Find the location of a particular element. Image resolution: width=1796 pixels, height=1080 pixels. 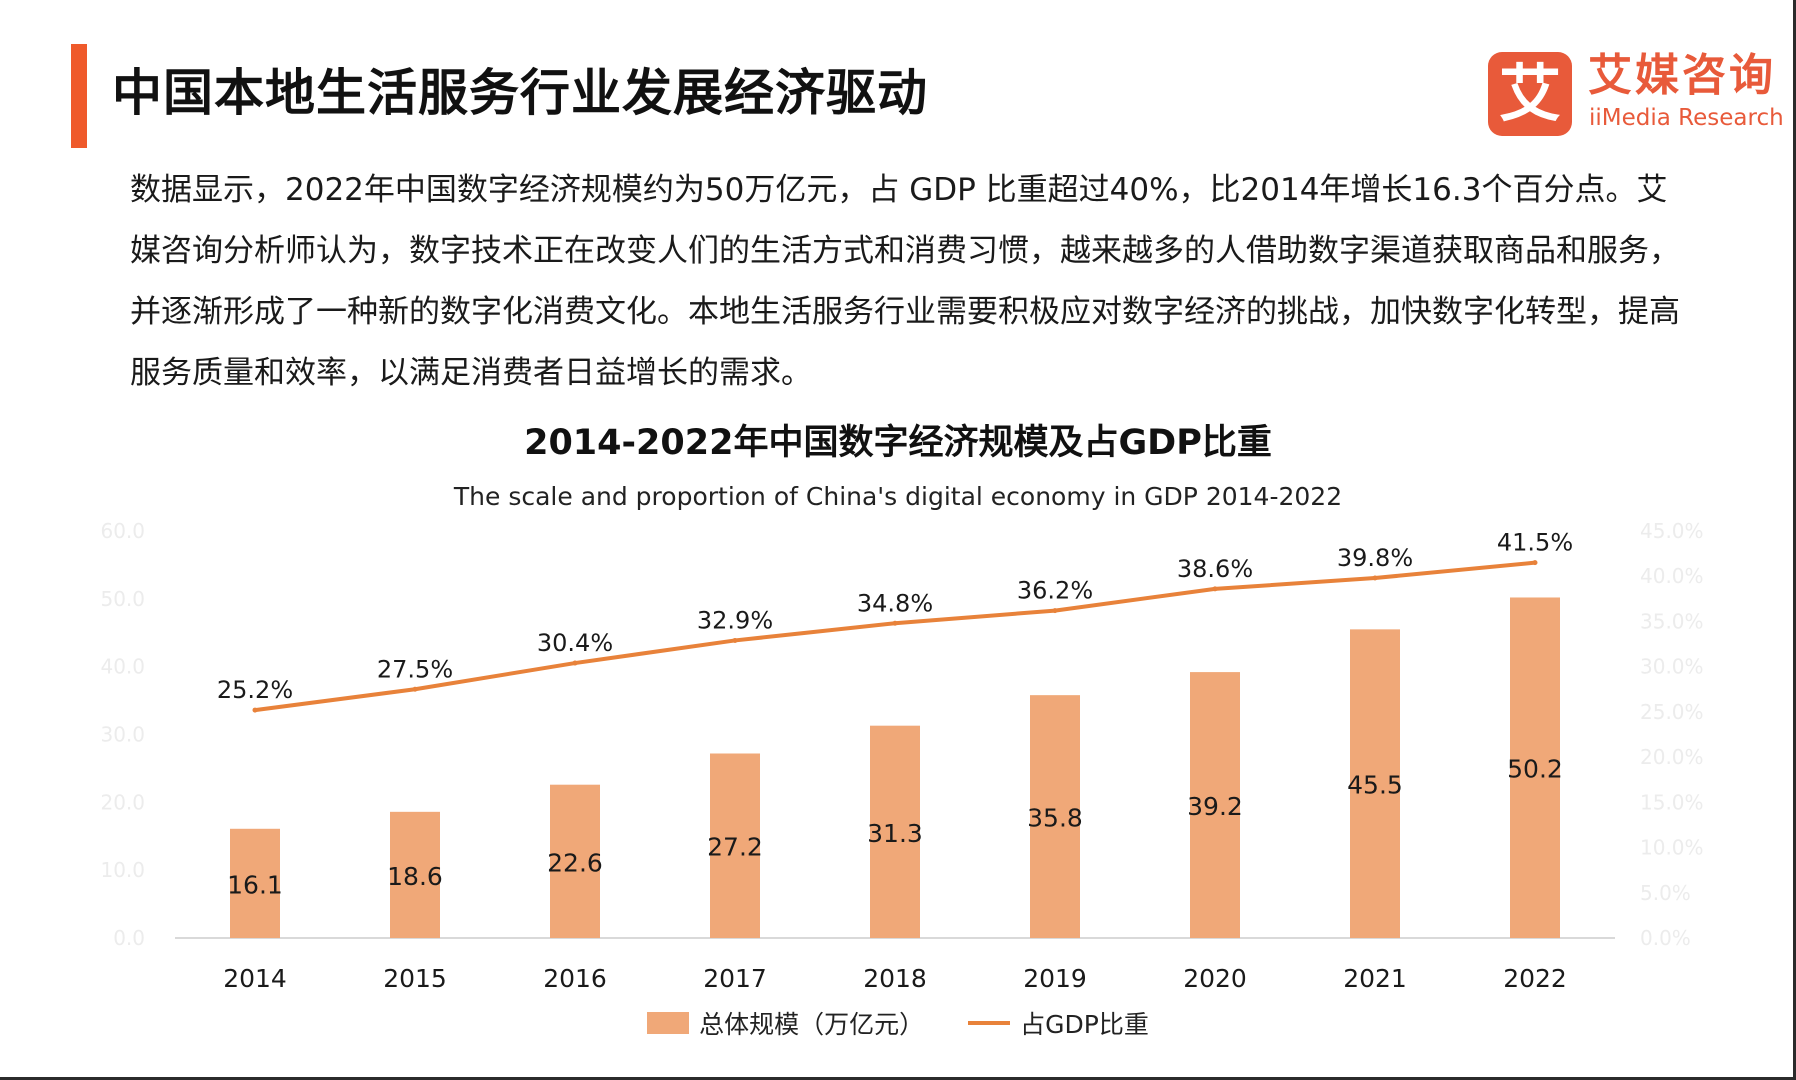

bar-data-label: 45.5 is located at coordinates (1375, 785).